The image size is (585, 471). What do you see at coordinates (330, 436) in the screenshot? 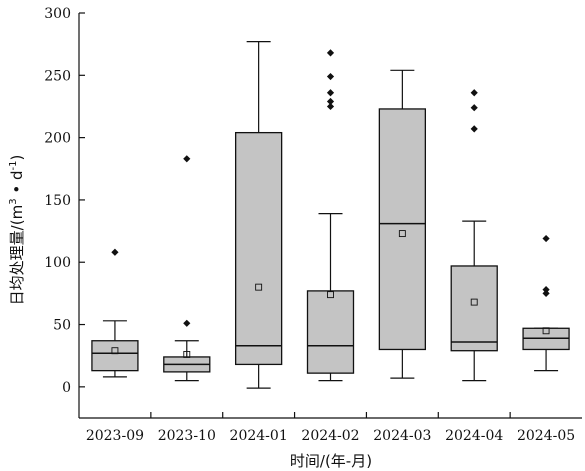
I see `x-tick-label-2024-02: 2024-02` at bounding box center [330, 436].